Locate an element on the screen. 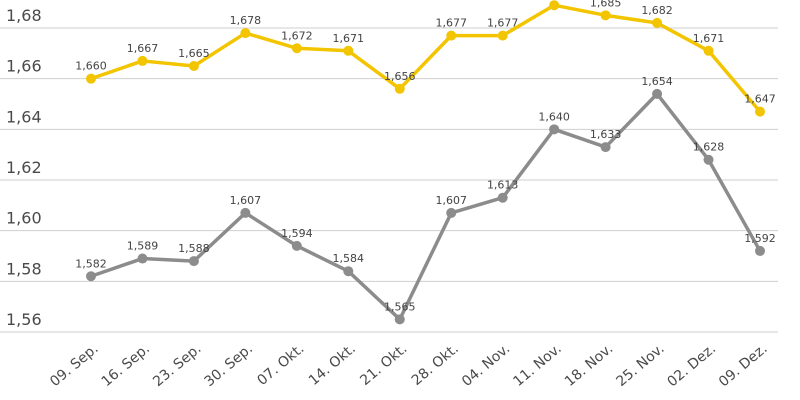  series-grey-data-label: 1,565 is located at coordinates (400, 306).